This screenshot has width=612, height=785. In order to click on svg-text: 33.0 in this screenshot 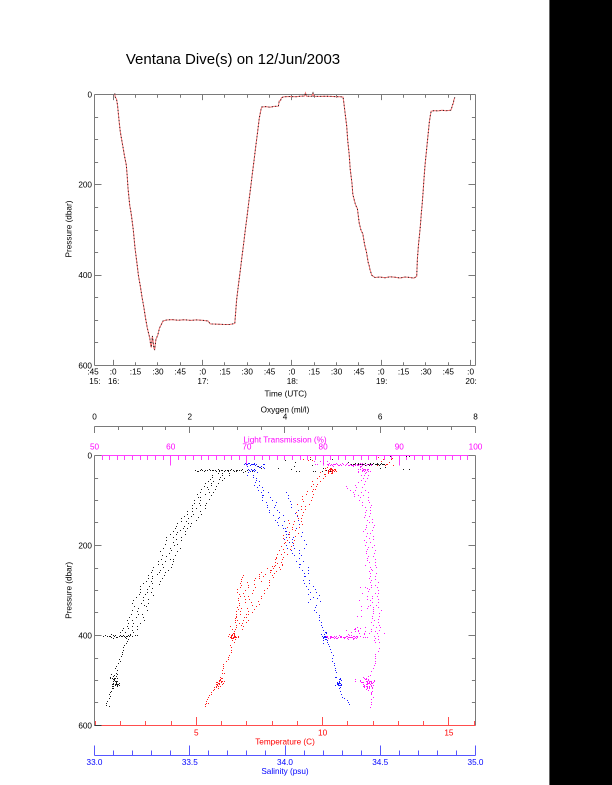, I will do `click(95, 762)`.